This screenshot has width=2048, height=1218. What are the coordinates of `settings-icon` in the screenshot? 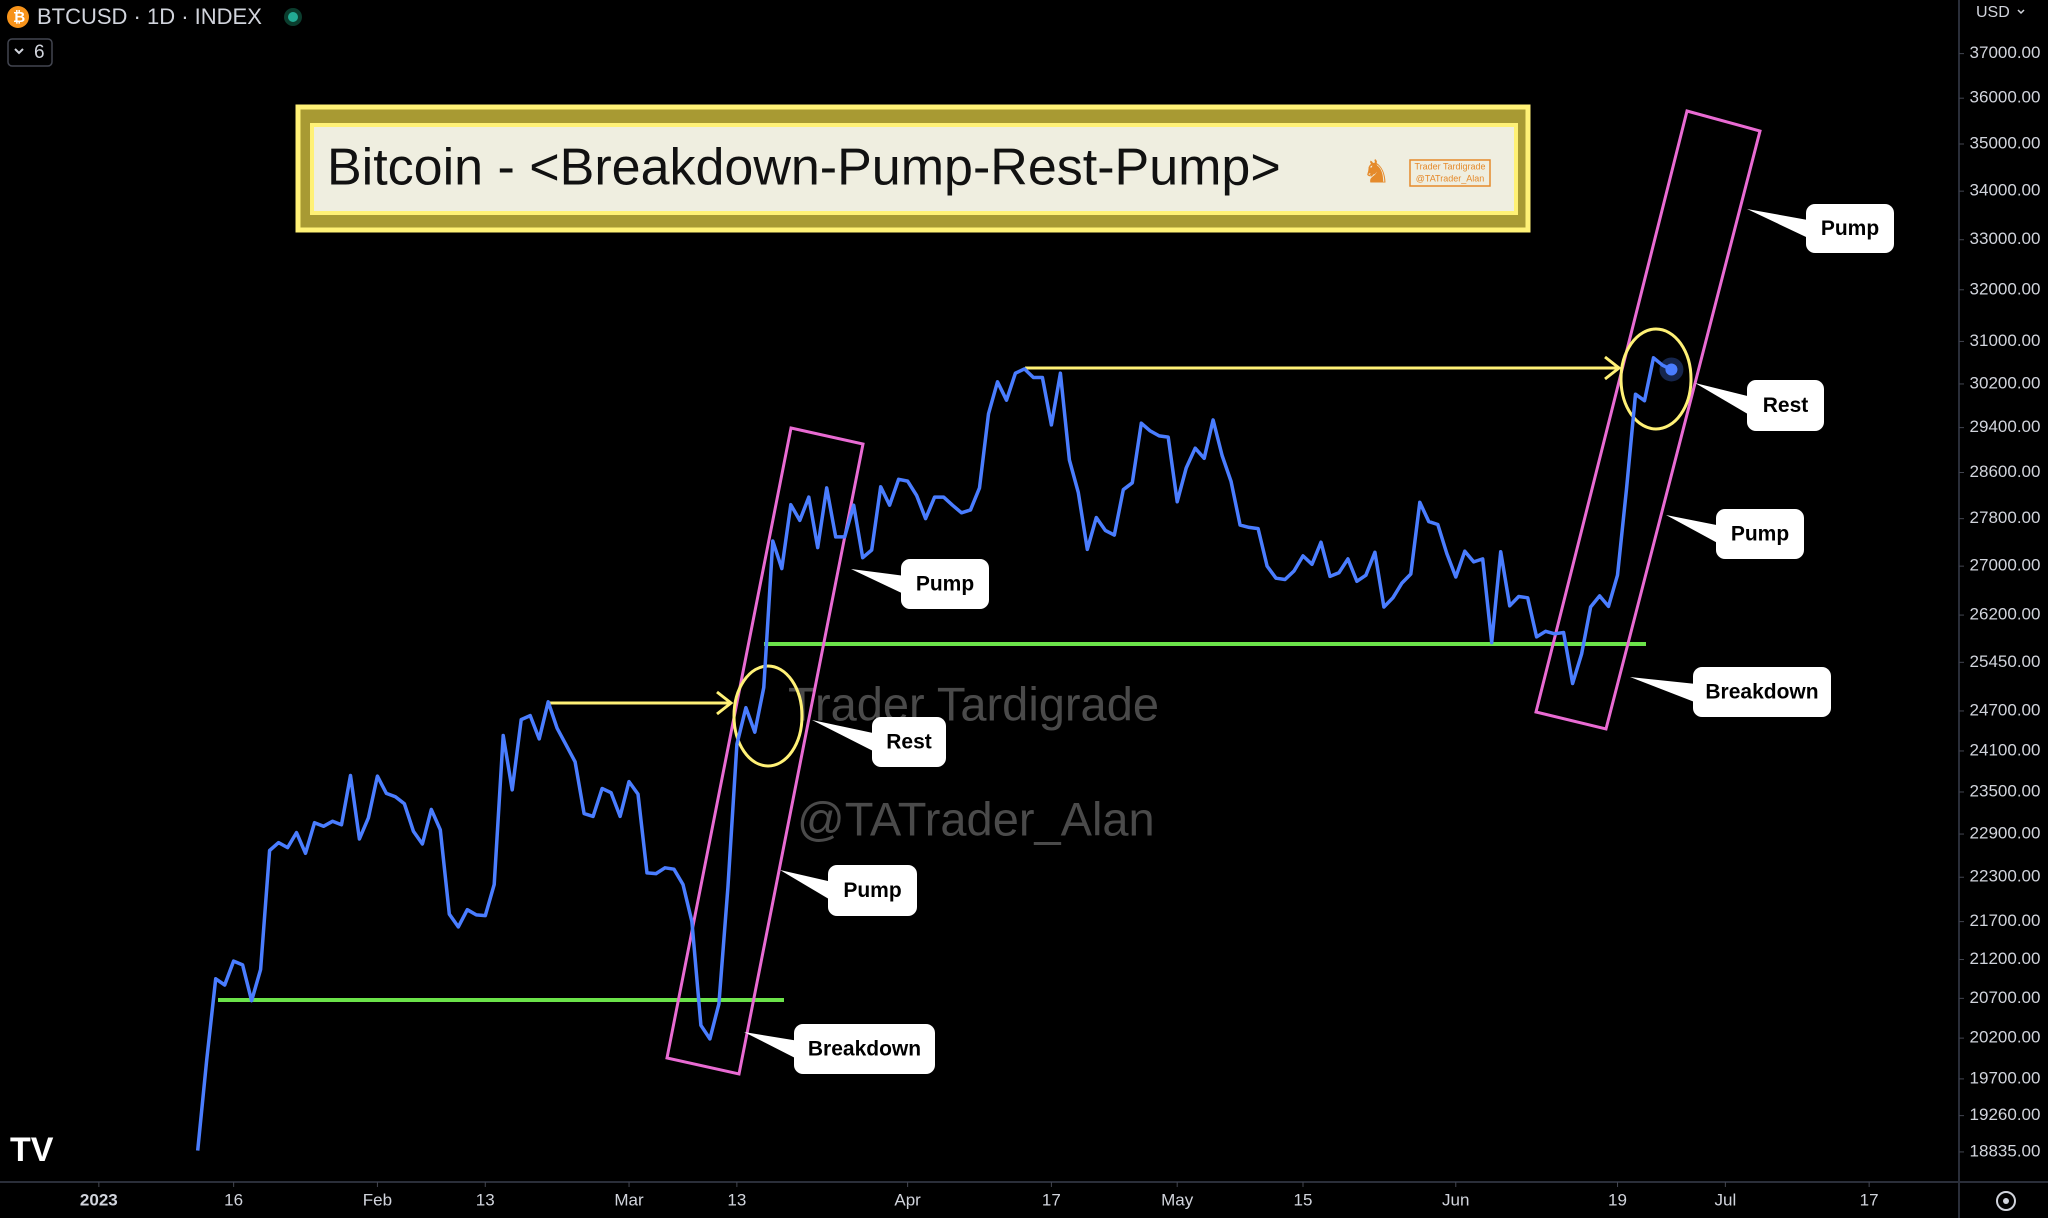 It's located at (2006, 1201).